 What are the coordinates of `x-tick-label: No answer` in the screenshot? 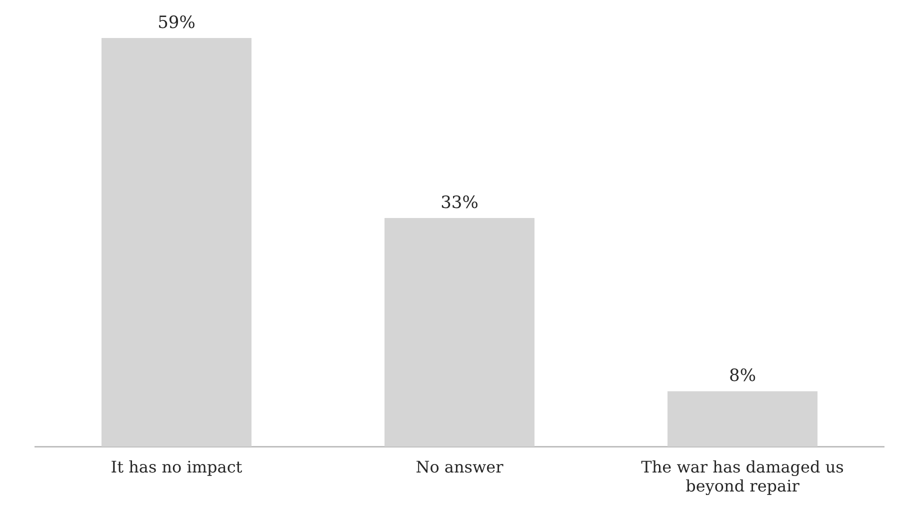 It's located at (460, 466).